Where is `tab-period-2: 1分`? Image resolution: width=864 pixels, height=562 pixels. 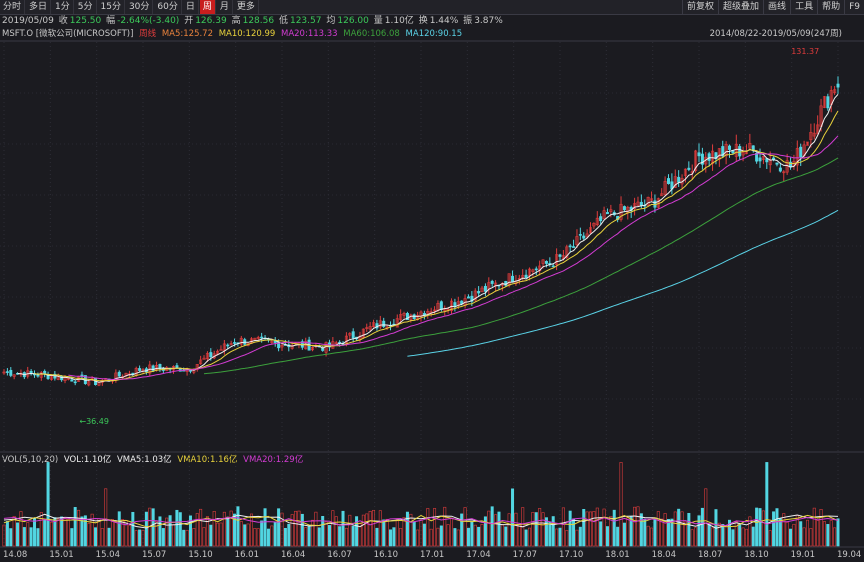 tab-period-2: 1分 is located at coordinates (63, 7).